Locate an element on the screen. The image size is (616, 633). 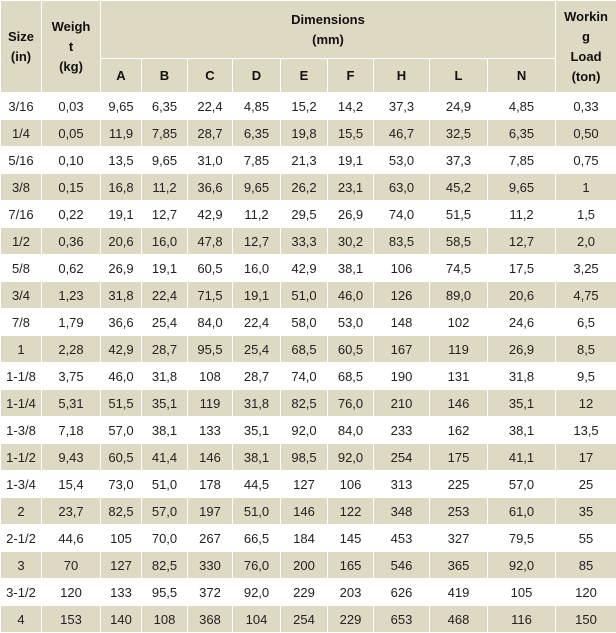
cell-dim-b: 108 is located at coordinates (165, 619).